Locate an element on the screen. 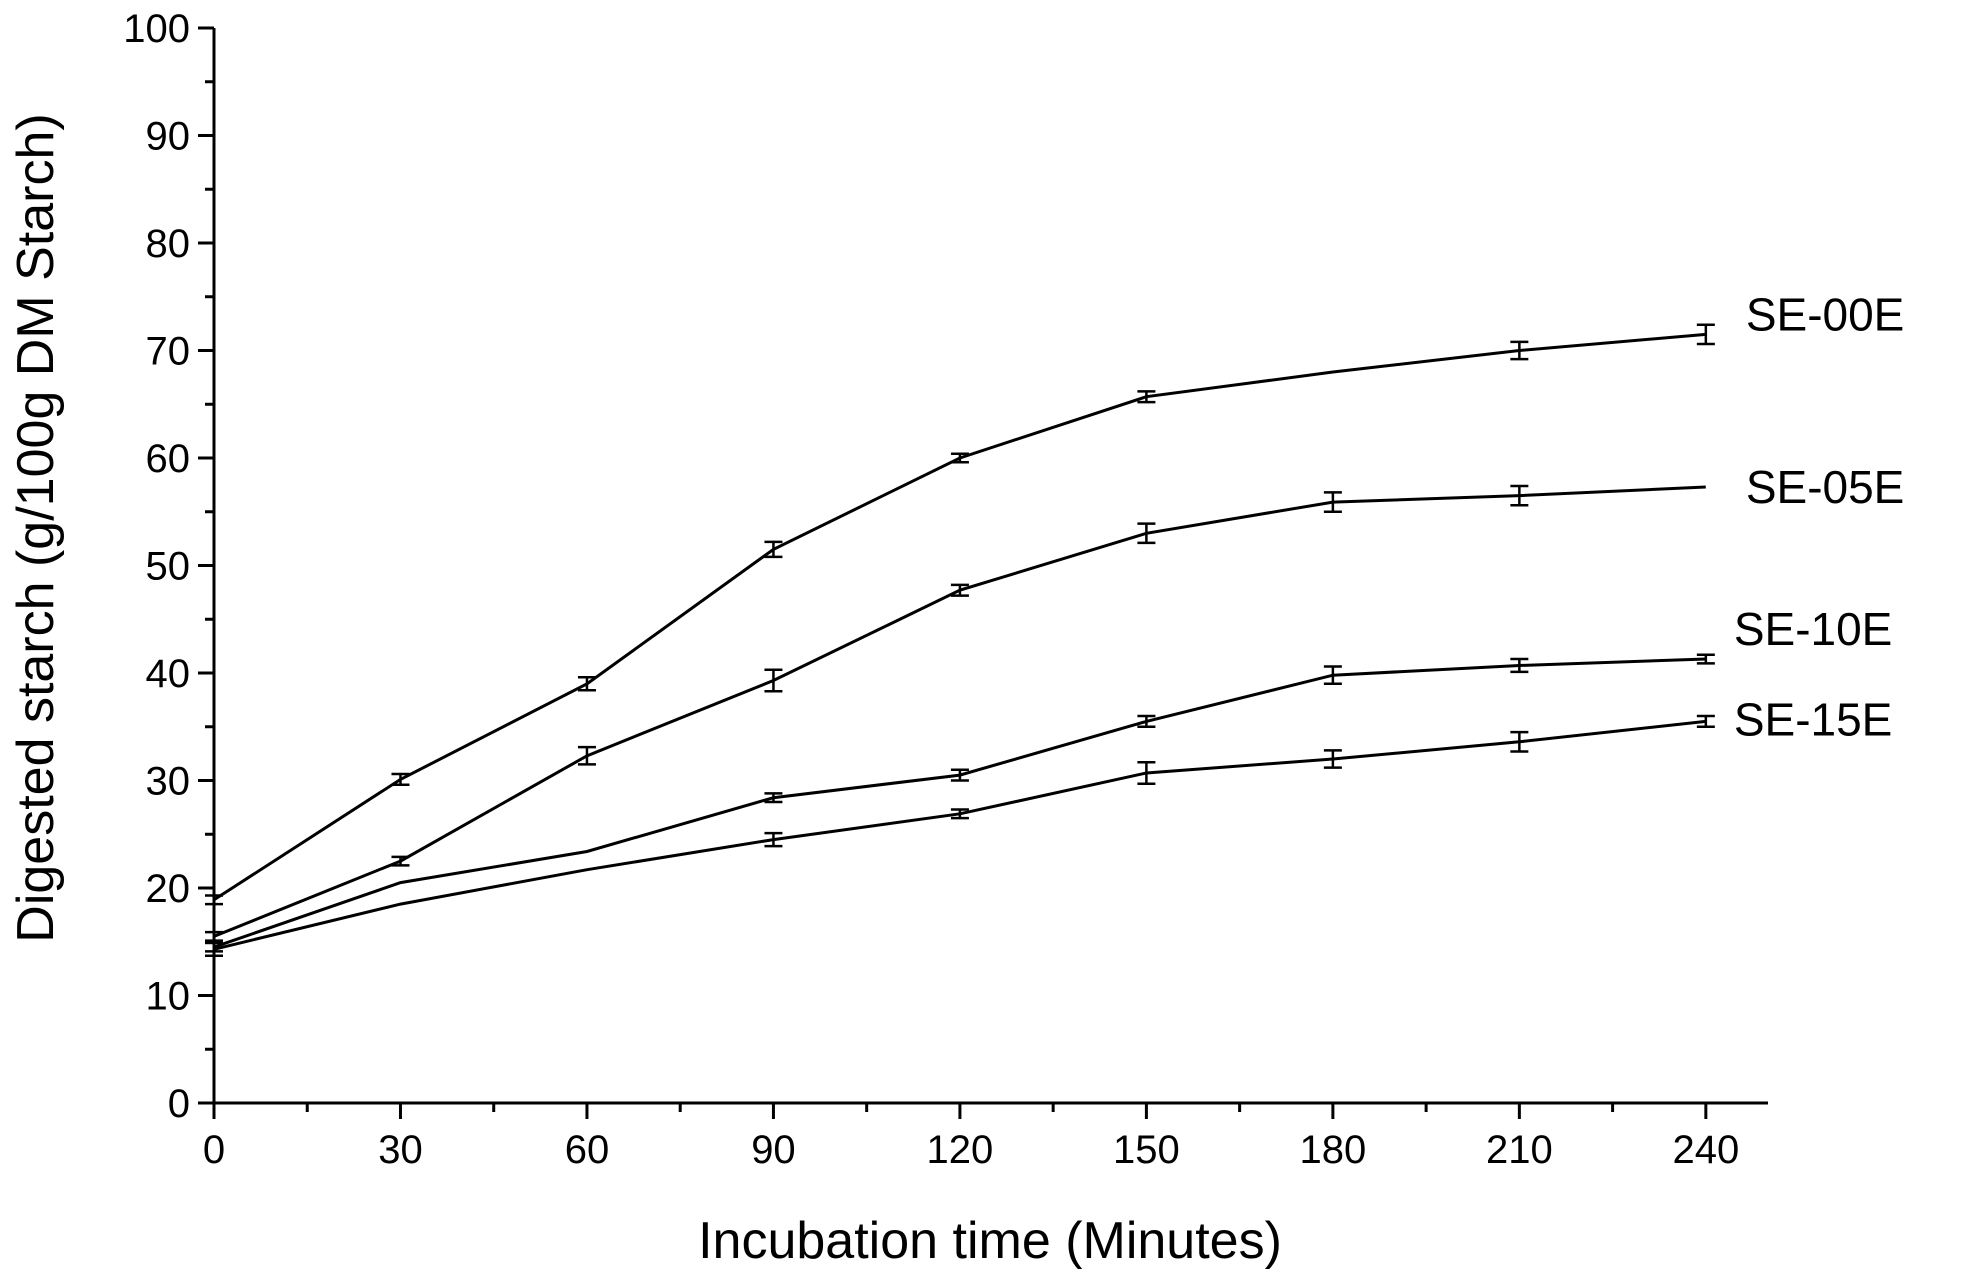 This screenshot has width=1966, height=1280. series-line is located at coordinates (959, 835).